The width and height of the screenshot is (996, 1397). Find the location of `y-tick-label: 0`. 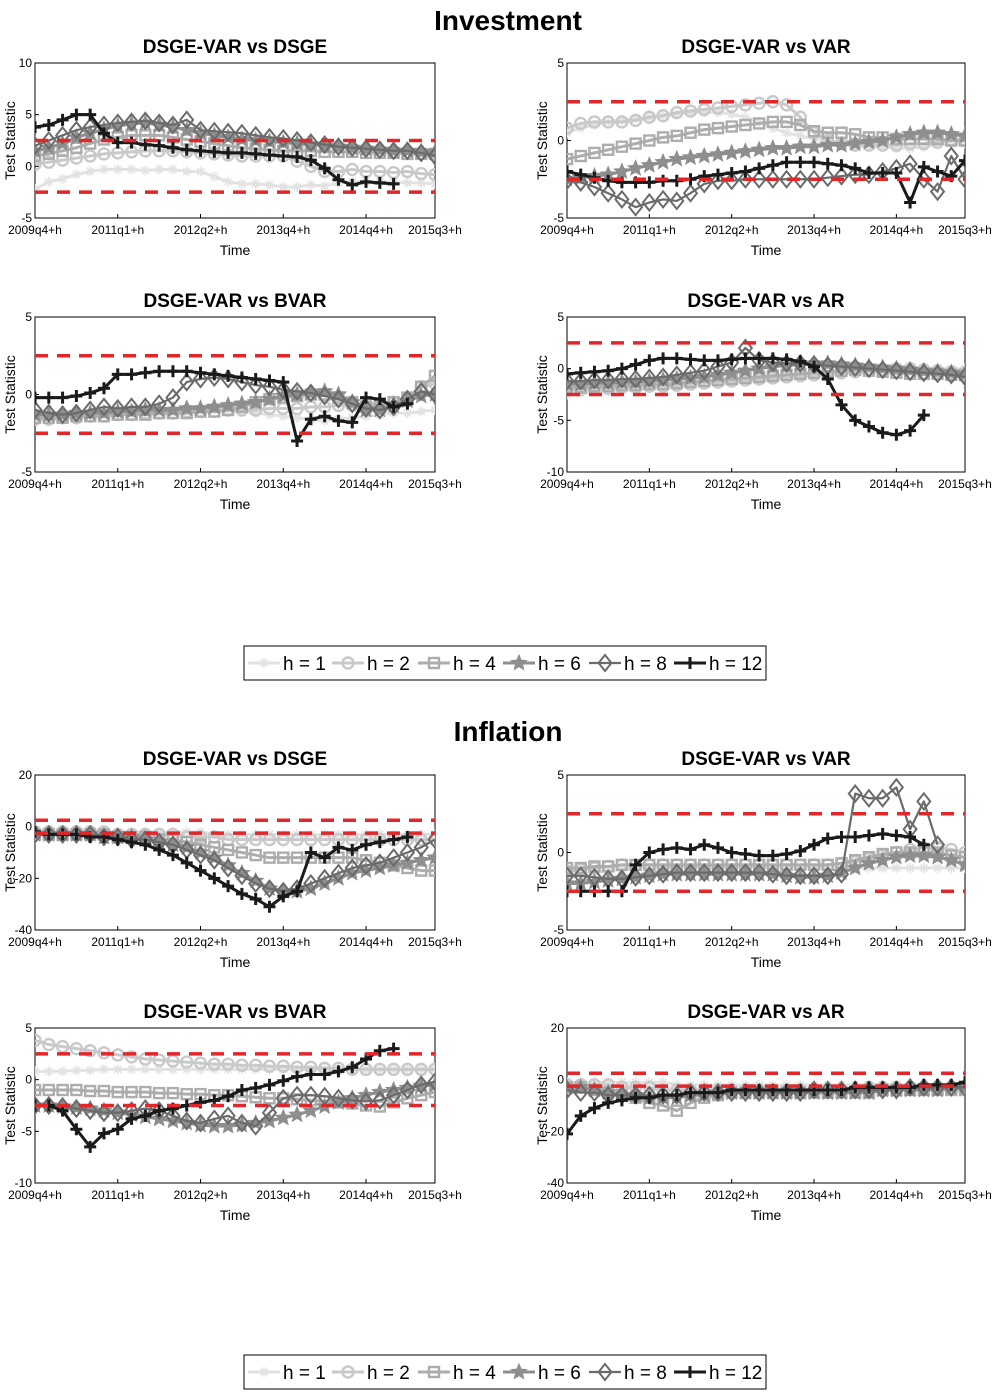

y-tick-label: 0 is located at coordinates (28, 1080).